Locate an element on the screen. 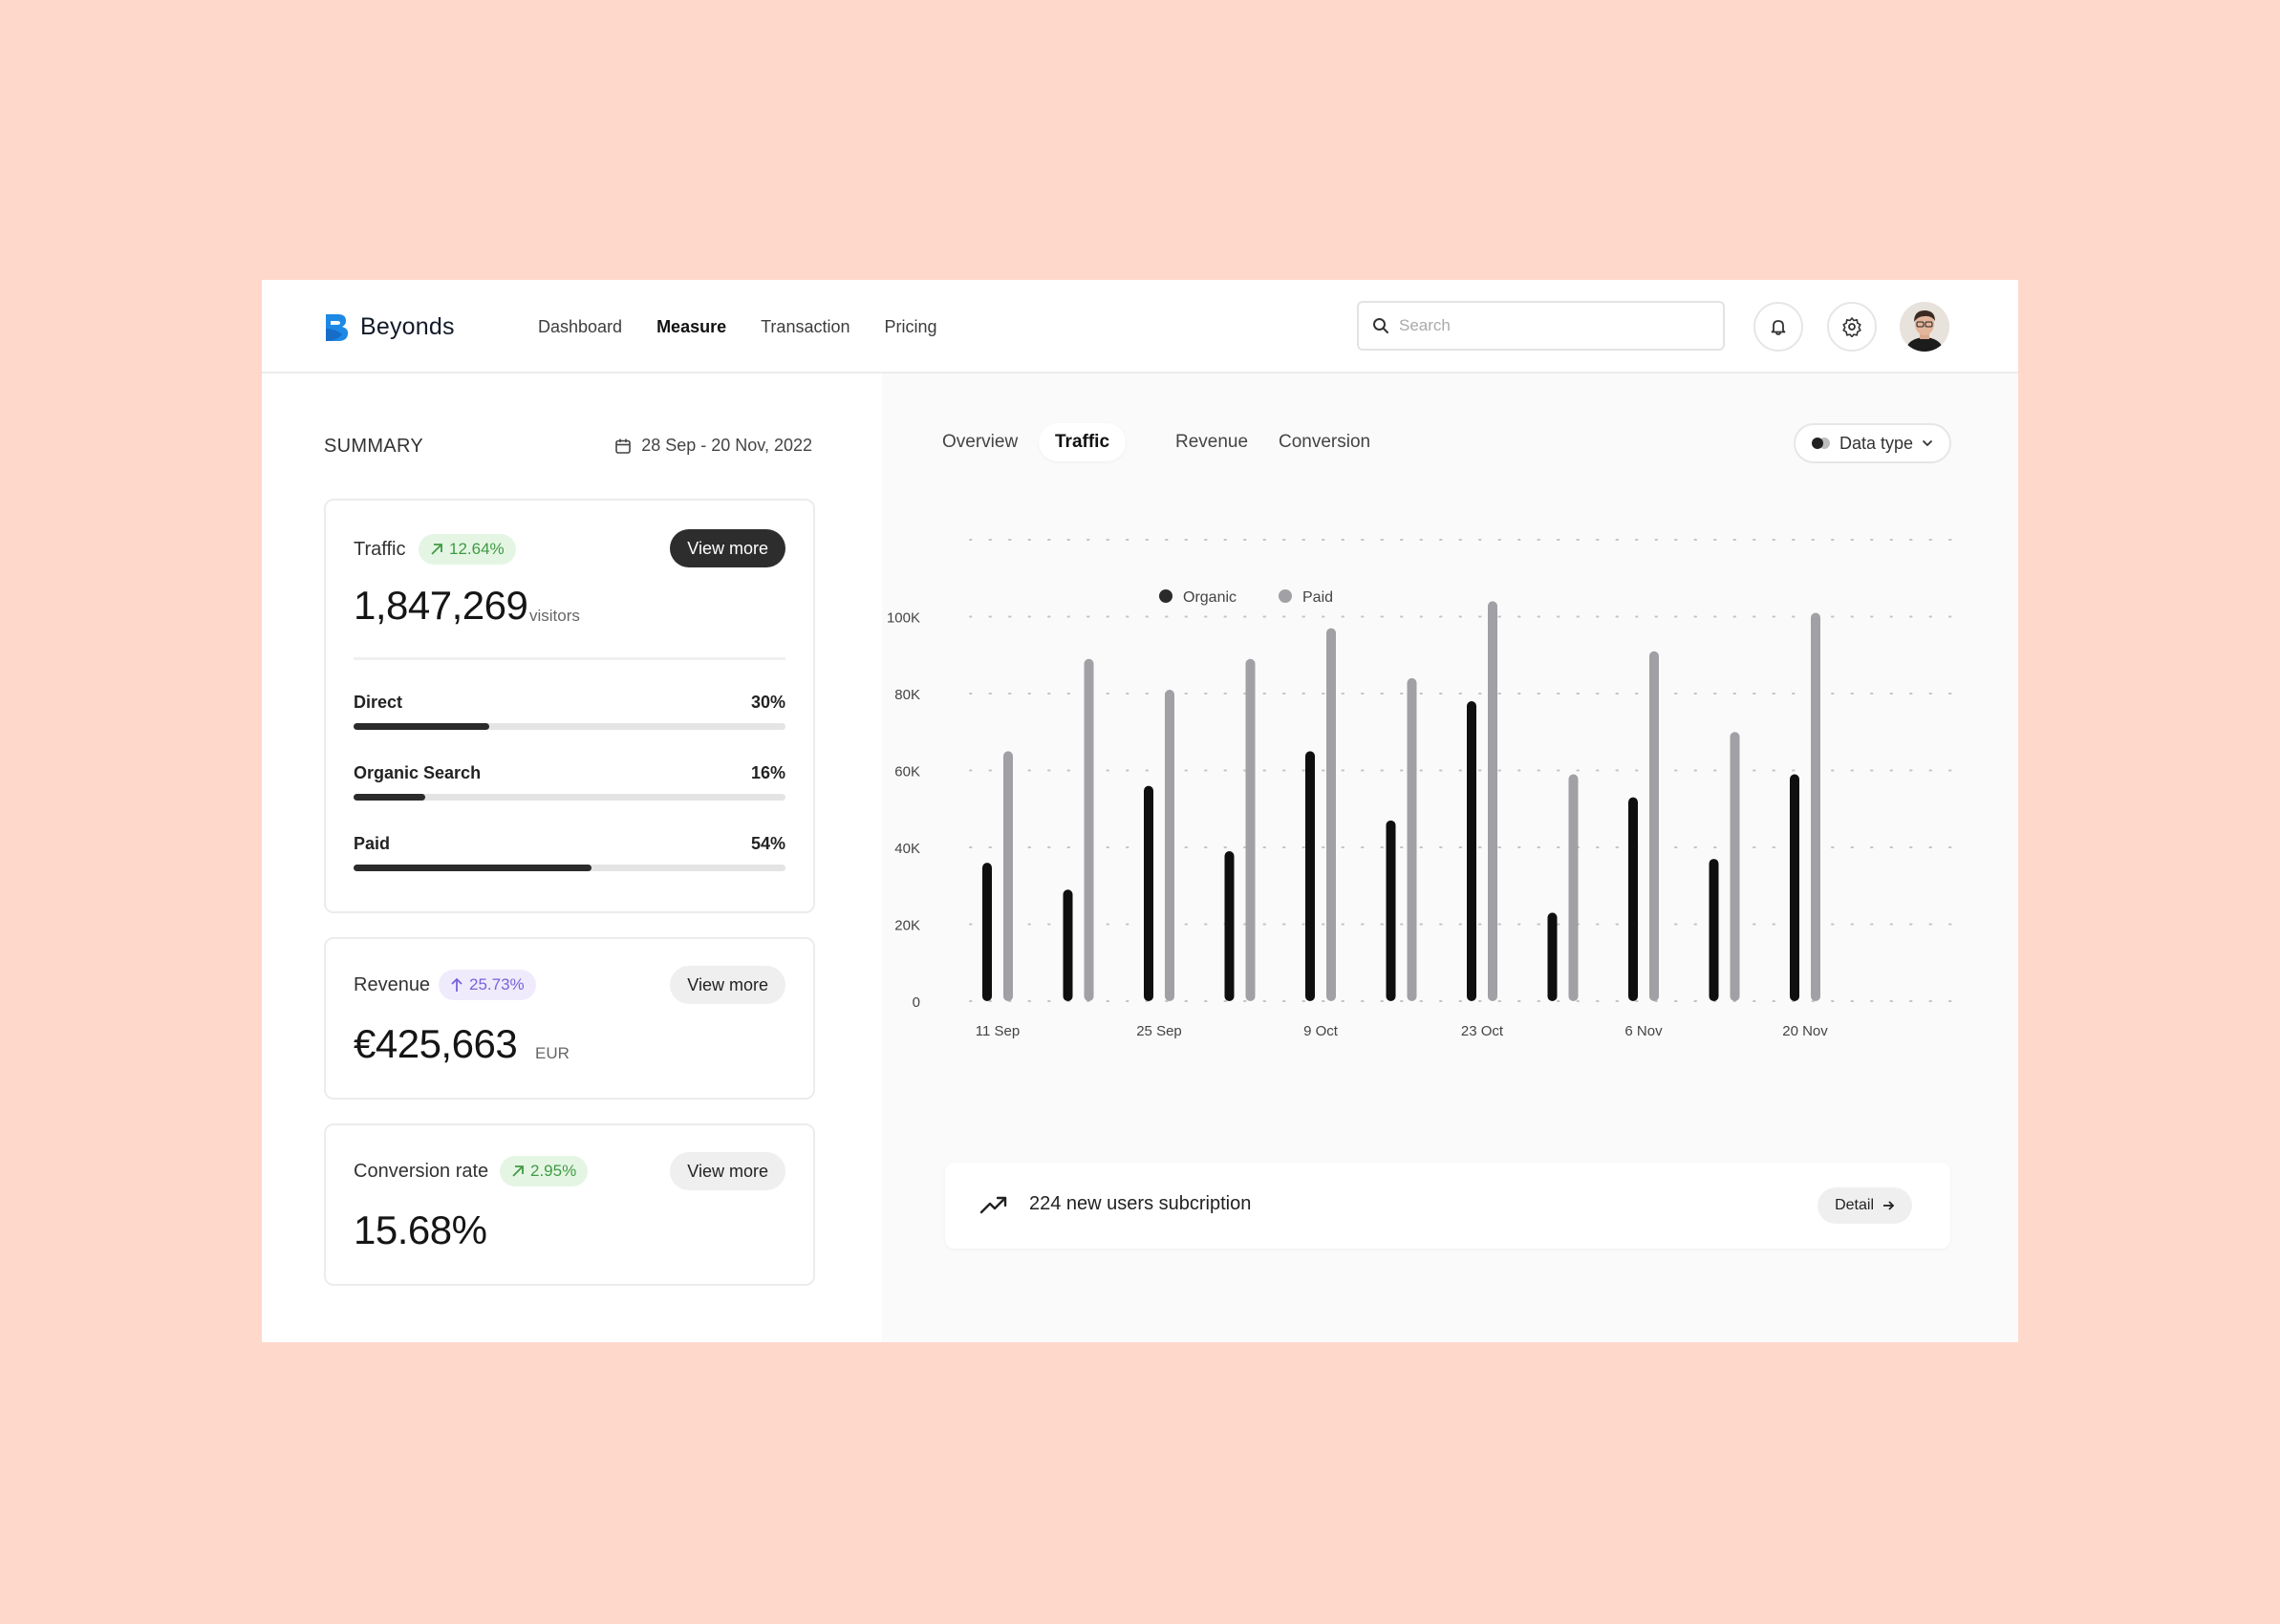 The image size is (2280, 1624). search-box is located at coordinates (1541, 326).